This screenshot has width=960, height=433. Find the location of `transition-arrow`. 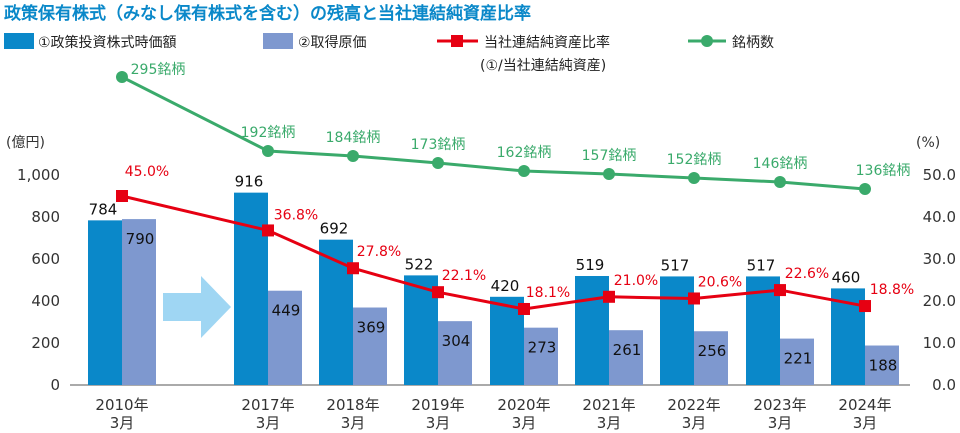

transition-arrow is located at coordinates (197, 307).